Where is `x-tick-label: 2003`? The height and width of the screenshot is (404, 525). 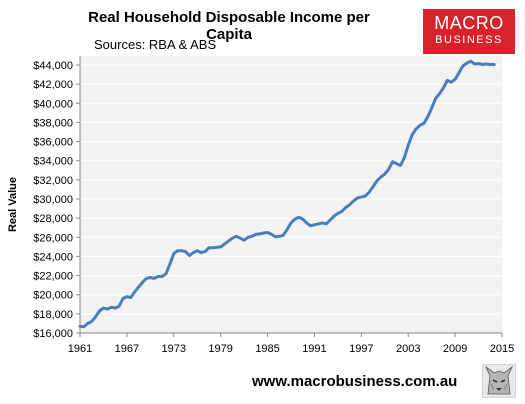
x-tick-label: 2003 is located at coordinates (408, 349).